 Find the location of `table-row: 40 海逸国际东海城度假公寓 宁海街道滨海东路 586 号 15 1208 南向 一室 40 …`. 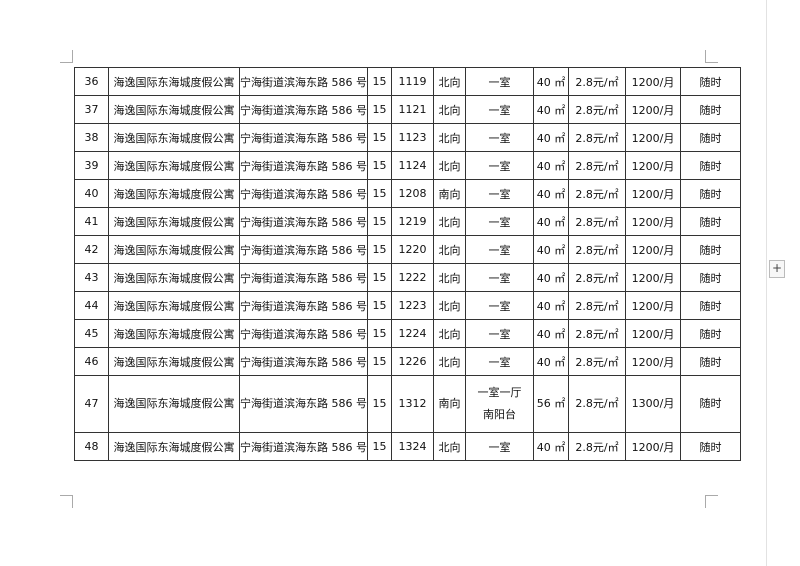

table-row: 40 海逸国际东海城度假公寓 宁海街道滨海东路 586 号 15 1208 南向 一室 40 … is located at coordinates (407, 193).